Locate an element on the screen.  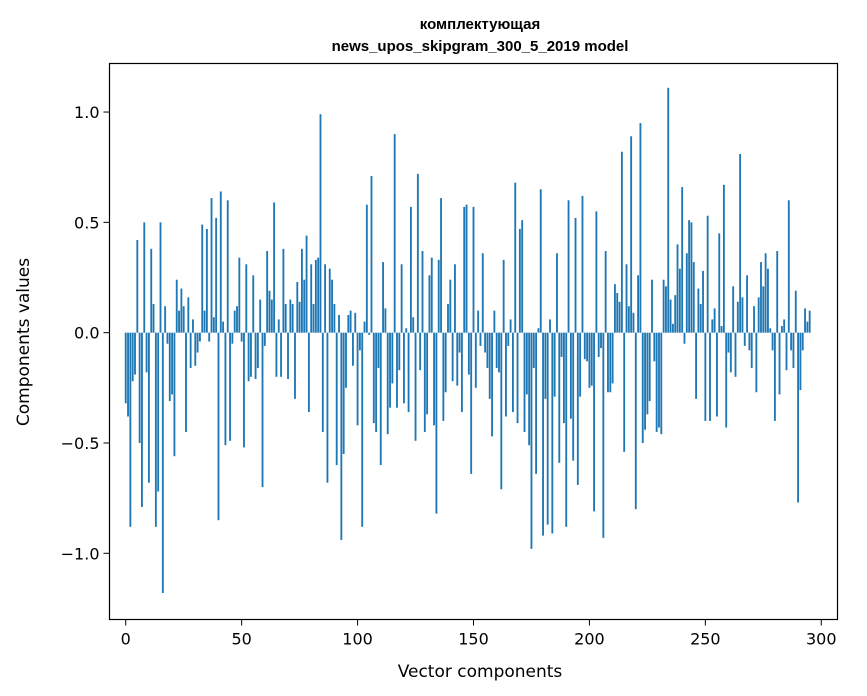
chart-title-line-2: news_upos_skipgram_300_5_2019 model is located at coordinates (480, 46).